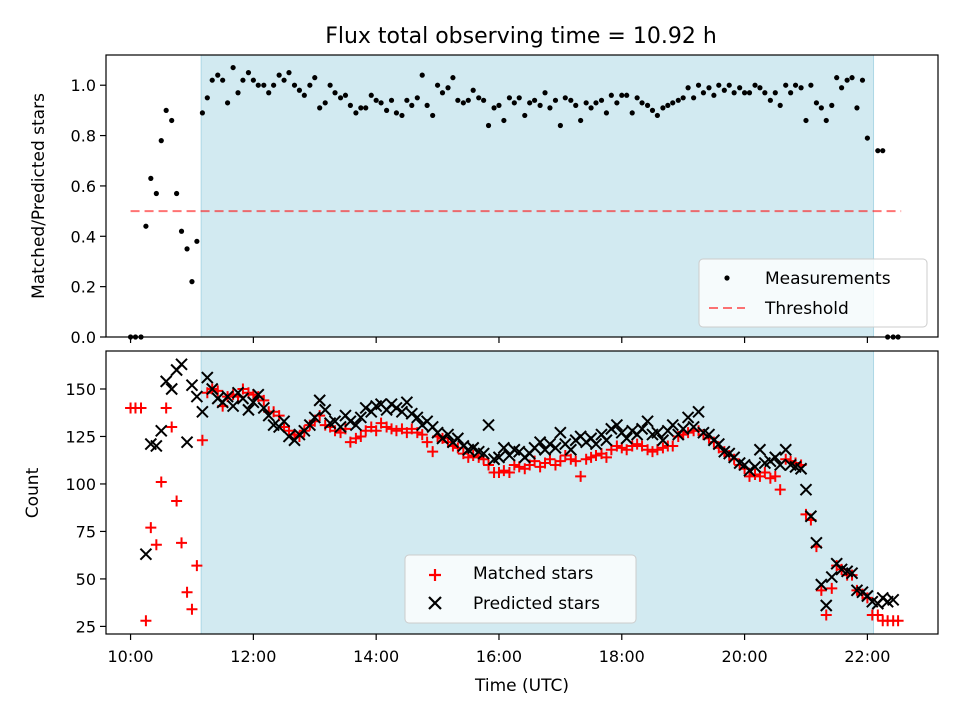 The image size is (960, 720). What do you see at coordinates (86, 531) in the screenshot?
I see `bottom-y-tick-label: 75` at bounding box center [86, 531].